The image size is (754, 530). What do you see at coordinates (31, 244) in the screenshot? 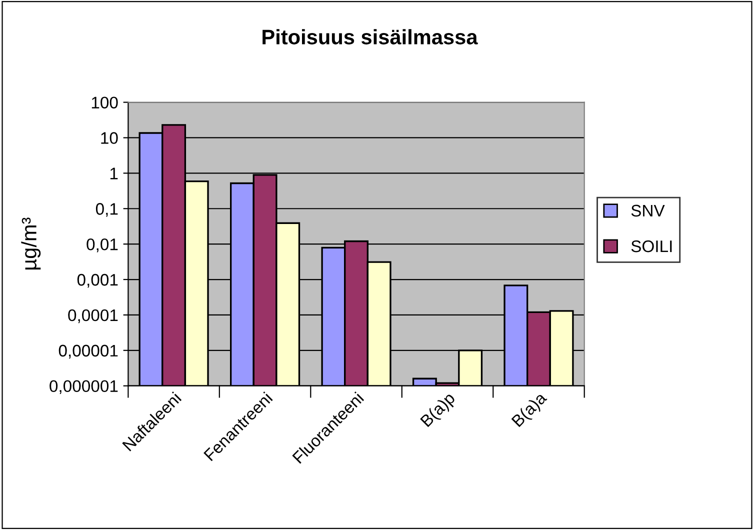
I see `y-axis-title: µg/m³` at bounding box center [31, 244].